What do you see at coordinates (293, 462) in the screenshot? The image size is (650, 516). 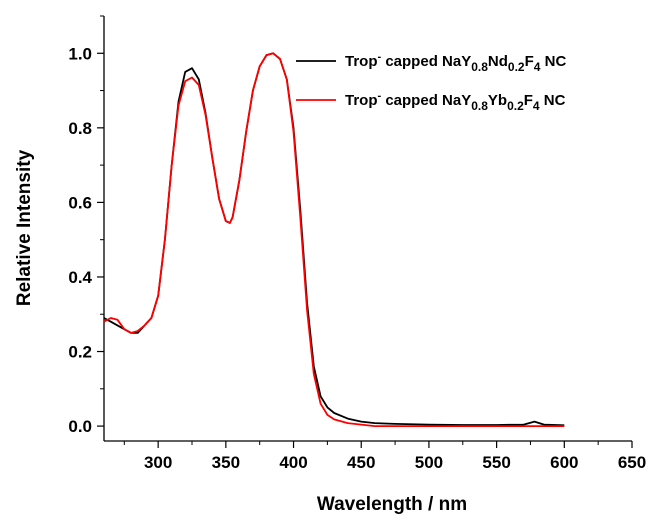 I see `x-tick-label: 400` at bounding box center [293, 462].